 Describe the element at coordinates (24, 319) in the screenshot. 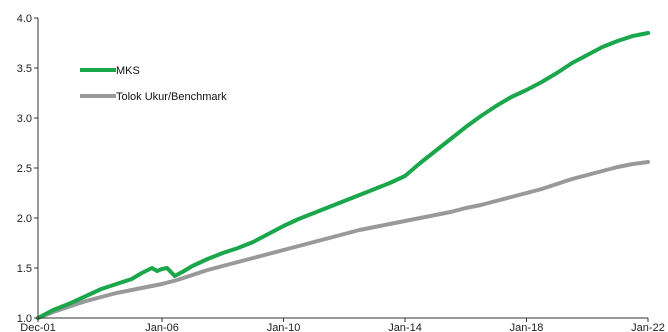

I see `y-tick-label: 1.0` at that location.